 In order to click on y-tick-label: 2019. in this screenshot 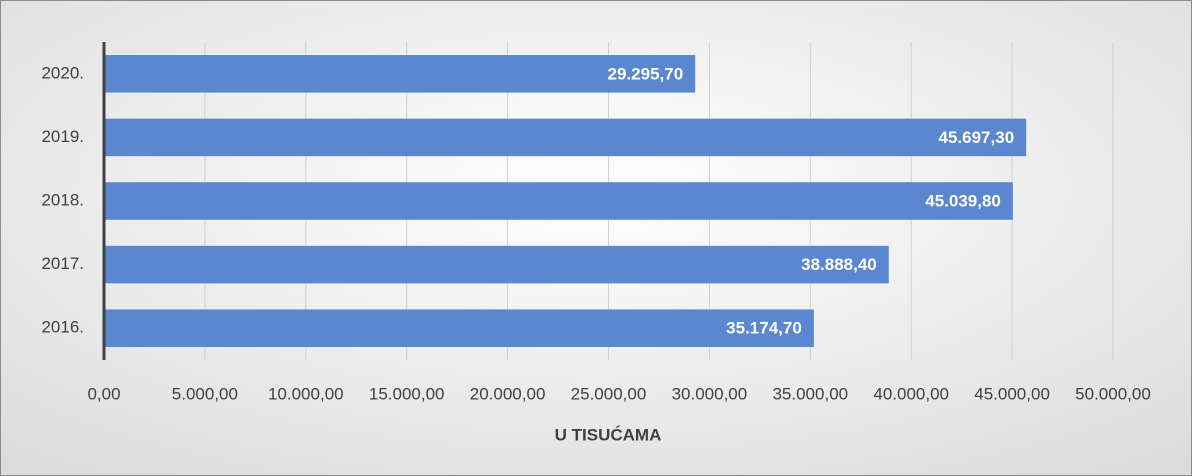, I will do `click(62, 136)`.